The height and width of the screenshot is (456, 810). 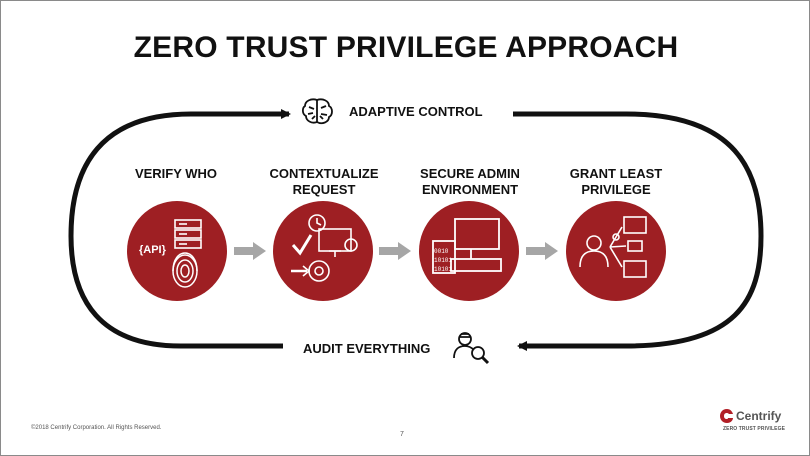 What do you see at coordinates (594, 243) in the screenshot?
I see `user-icon` at bounding box center [594, 243].